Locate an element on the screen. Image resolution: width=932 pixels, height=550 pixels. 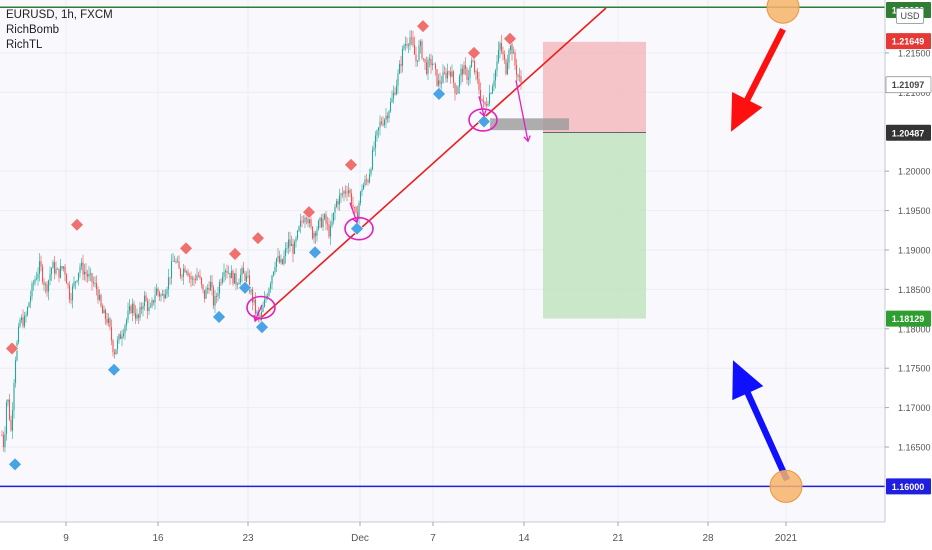
currency-button: USD is located at coordinates (910, 16).